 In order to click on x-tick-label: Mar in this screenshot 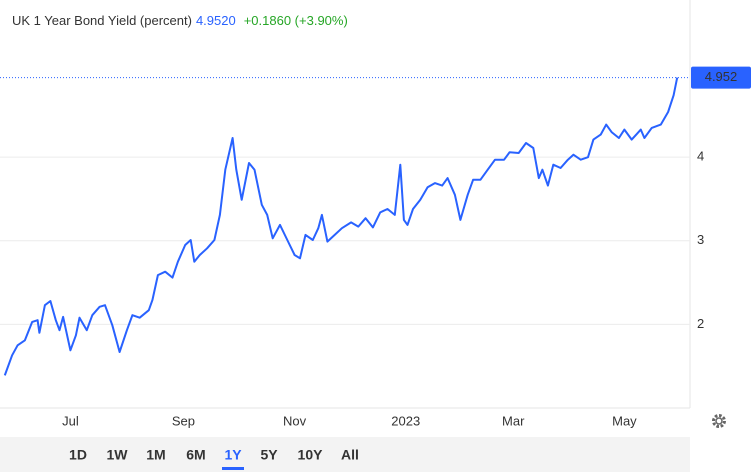, I will do `click(513, 420)`.